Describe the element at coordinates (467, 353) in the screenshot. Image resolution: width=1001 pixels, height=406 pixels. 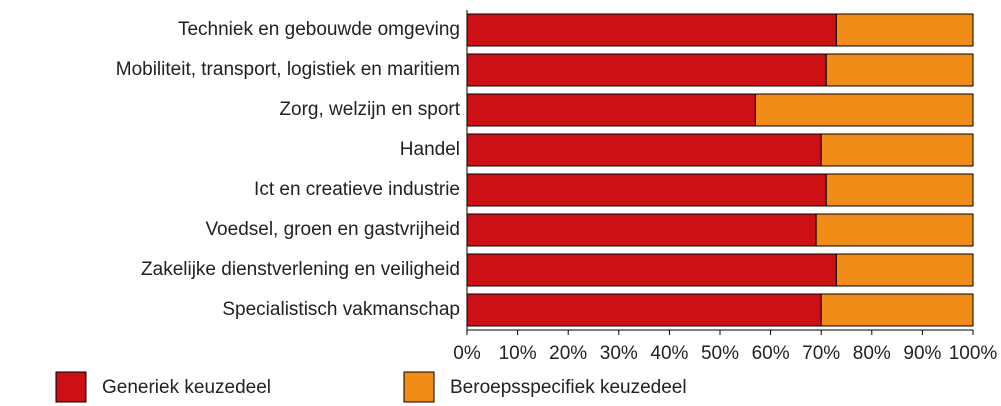
I see `x-tick-label: 0%` at that location.